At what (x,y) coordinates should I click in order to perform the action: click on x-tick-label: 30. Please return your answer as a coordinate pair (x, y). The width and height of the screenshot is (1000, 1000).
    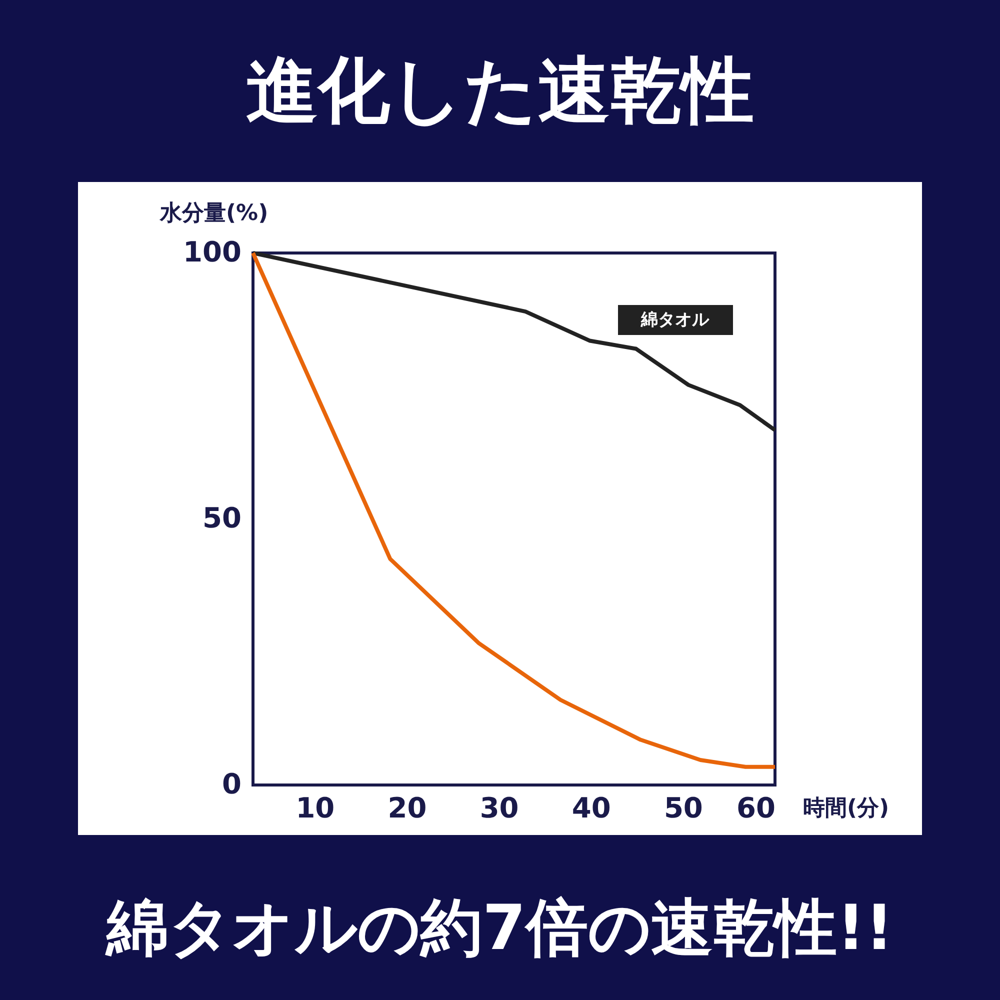
    Looking at the image, I should click on (499, 808).